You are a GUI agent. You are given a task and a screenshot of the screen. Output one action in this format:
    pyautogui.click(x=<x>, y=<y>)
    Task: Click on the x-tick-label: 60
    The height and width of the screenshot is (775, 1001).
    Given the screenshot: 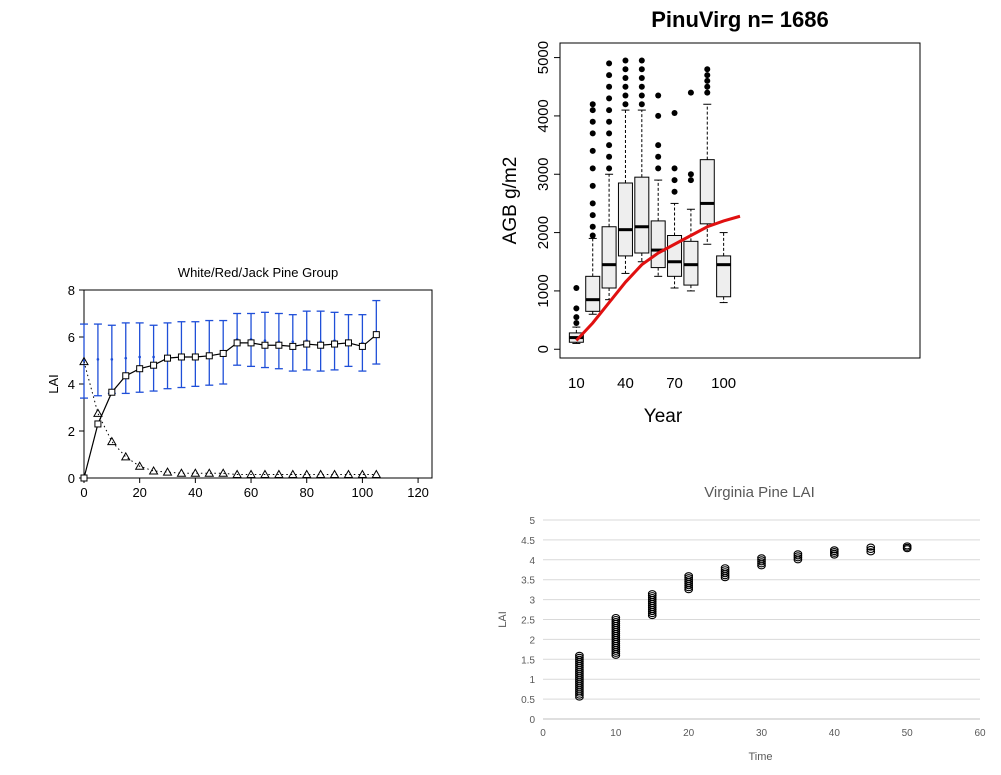 What is the action you would take?
    pyautogui.click(x=980, y=733)
    